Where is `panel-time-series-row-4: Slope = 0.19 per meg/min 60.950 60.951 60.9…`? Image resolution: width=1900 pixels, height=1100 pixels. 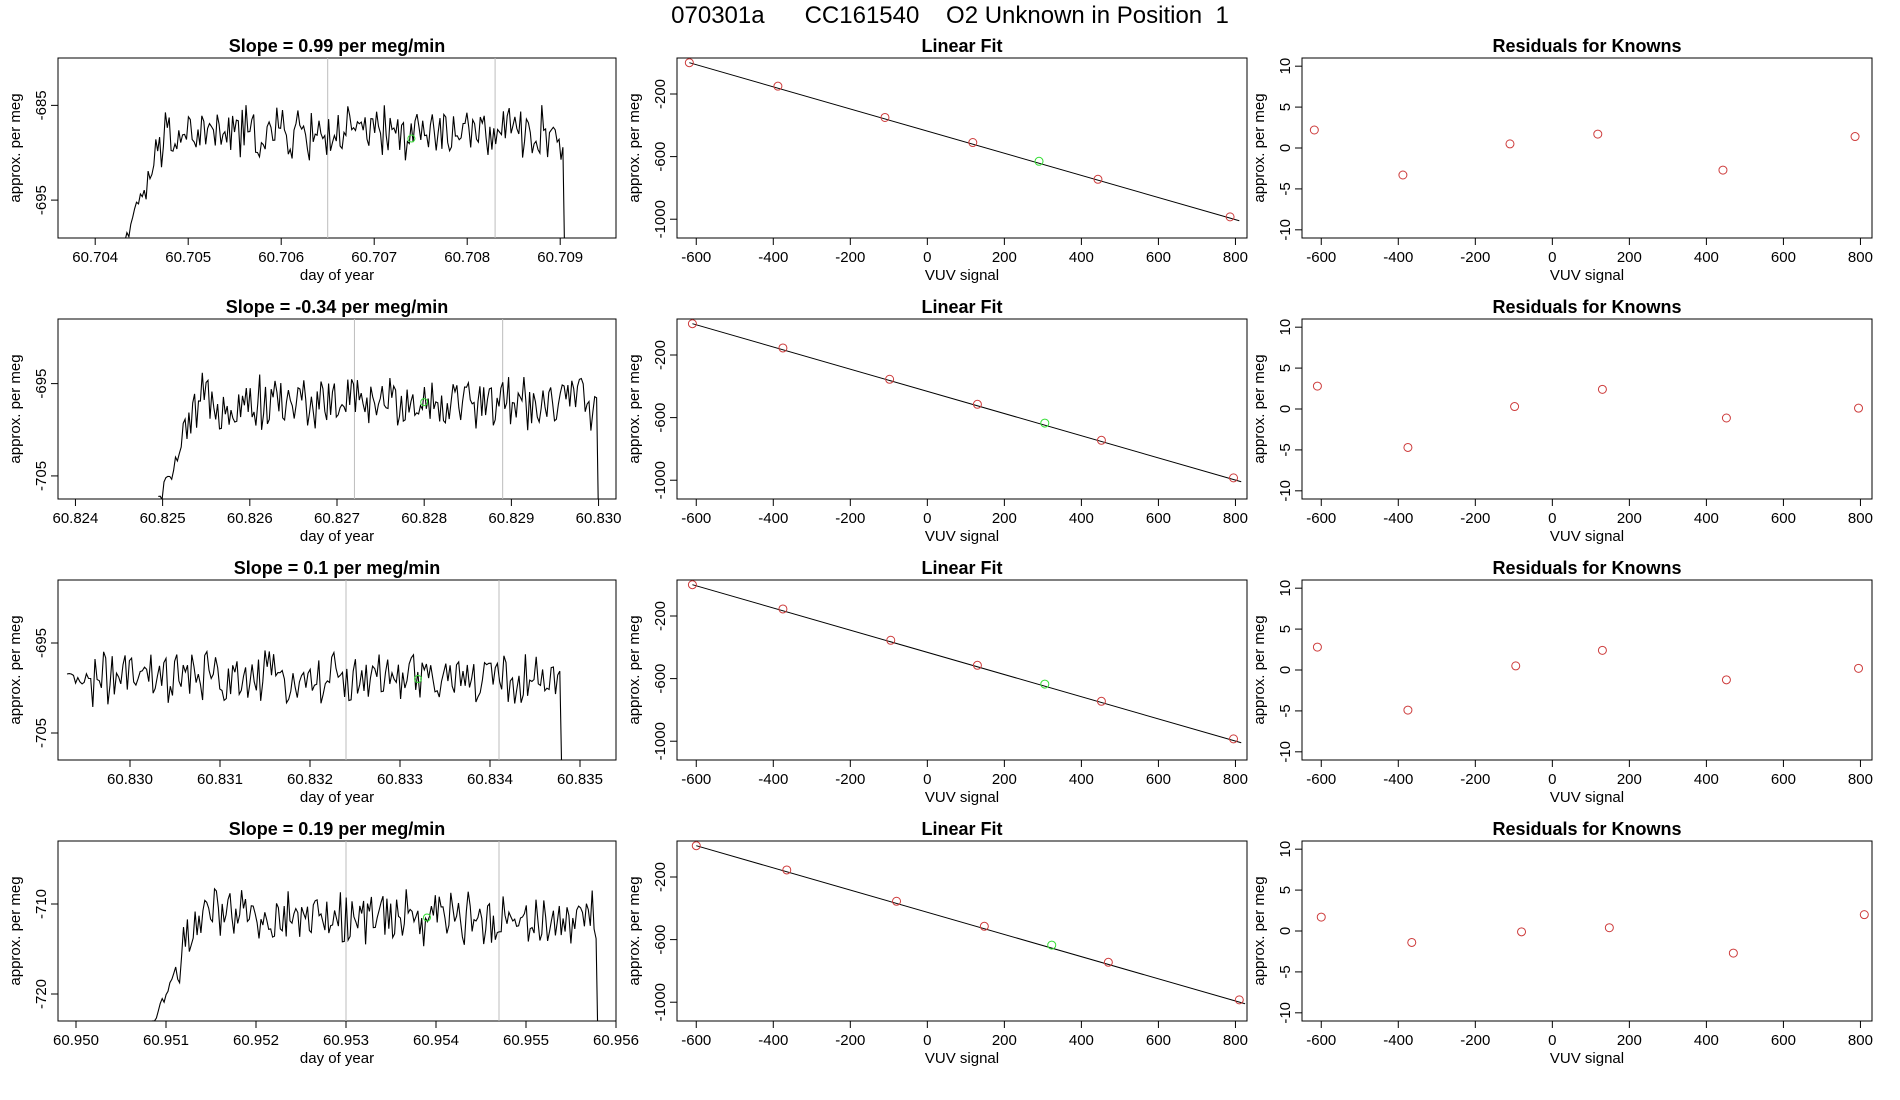
panel-time-series-row-4: Slope = 0.19 per meg/min 60.950 60.951 60.9… is located at coordinates (323, 943).